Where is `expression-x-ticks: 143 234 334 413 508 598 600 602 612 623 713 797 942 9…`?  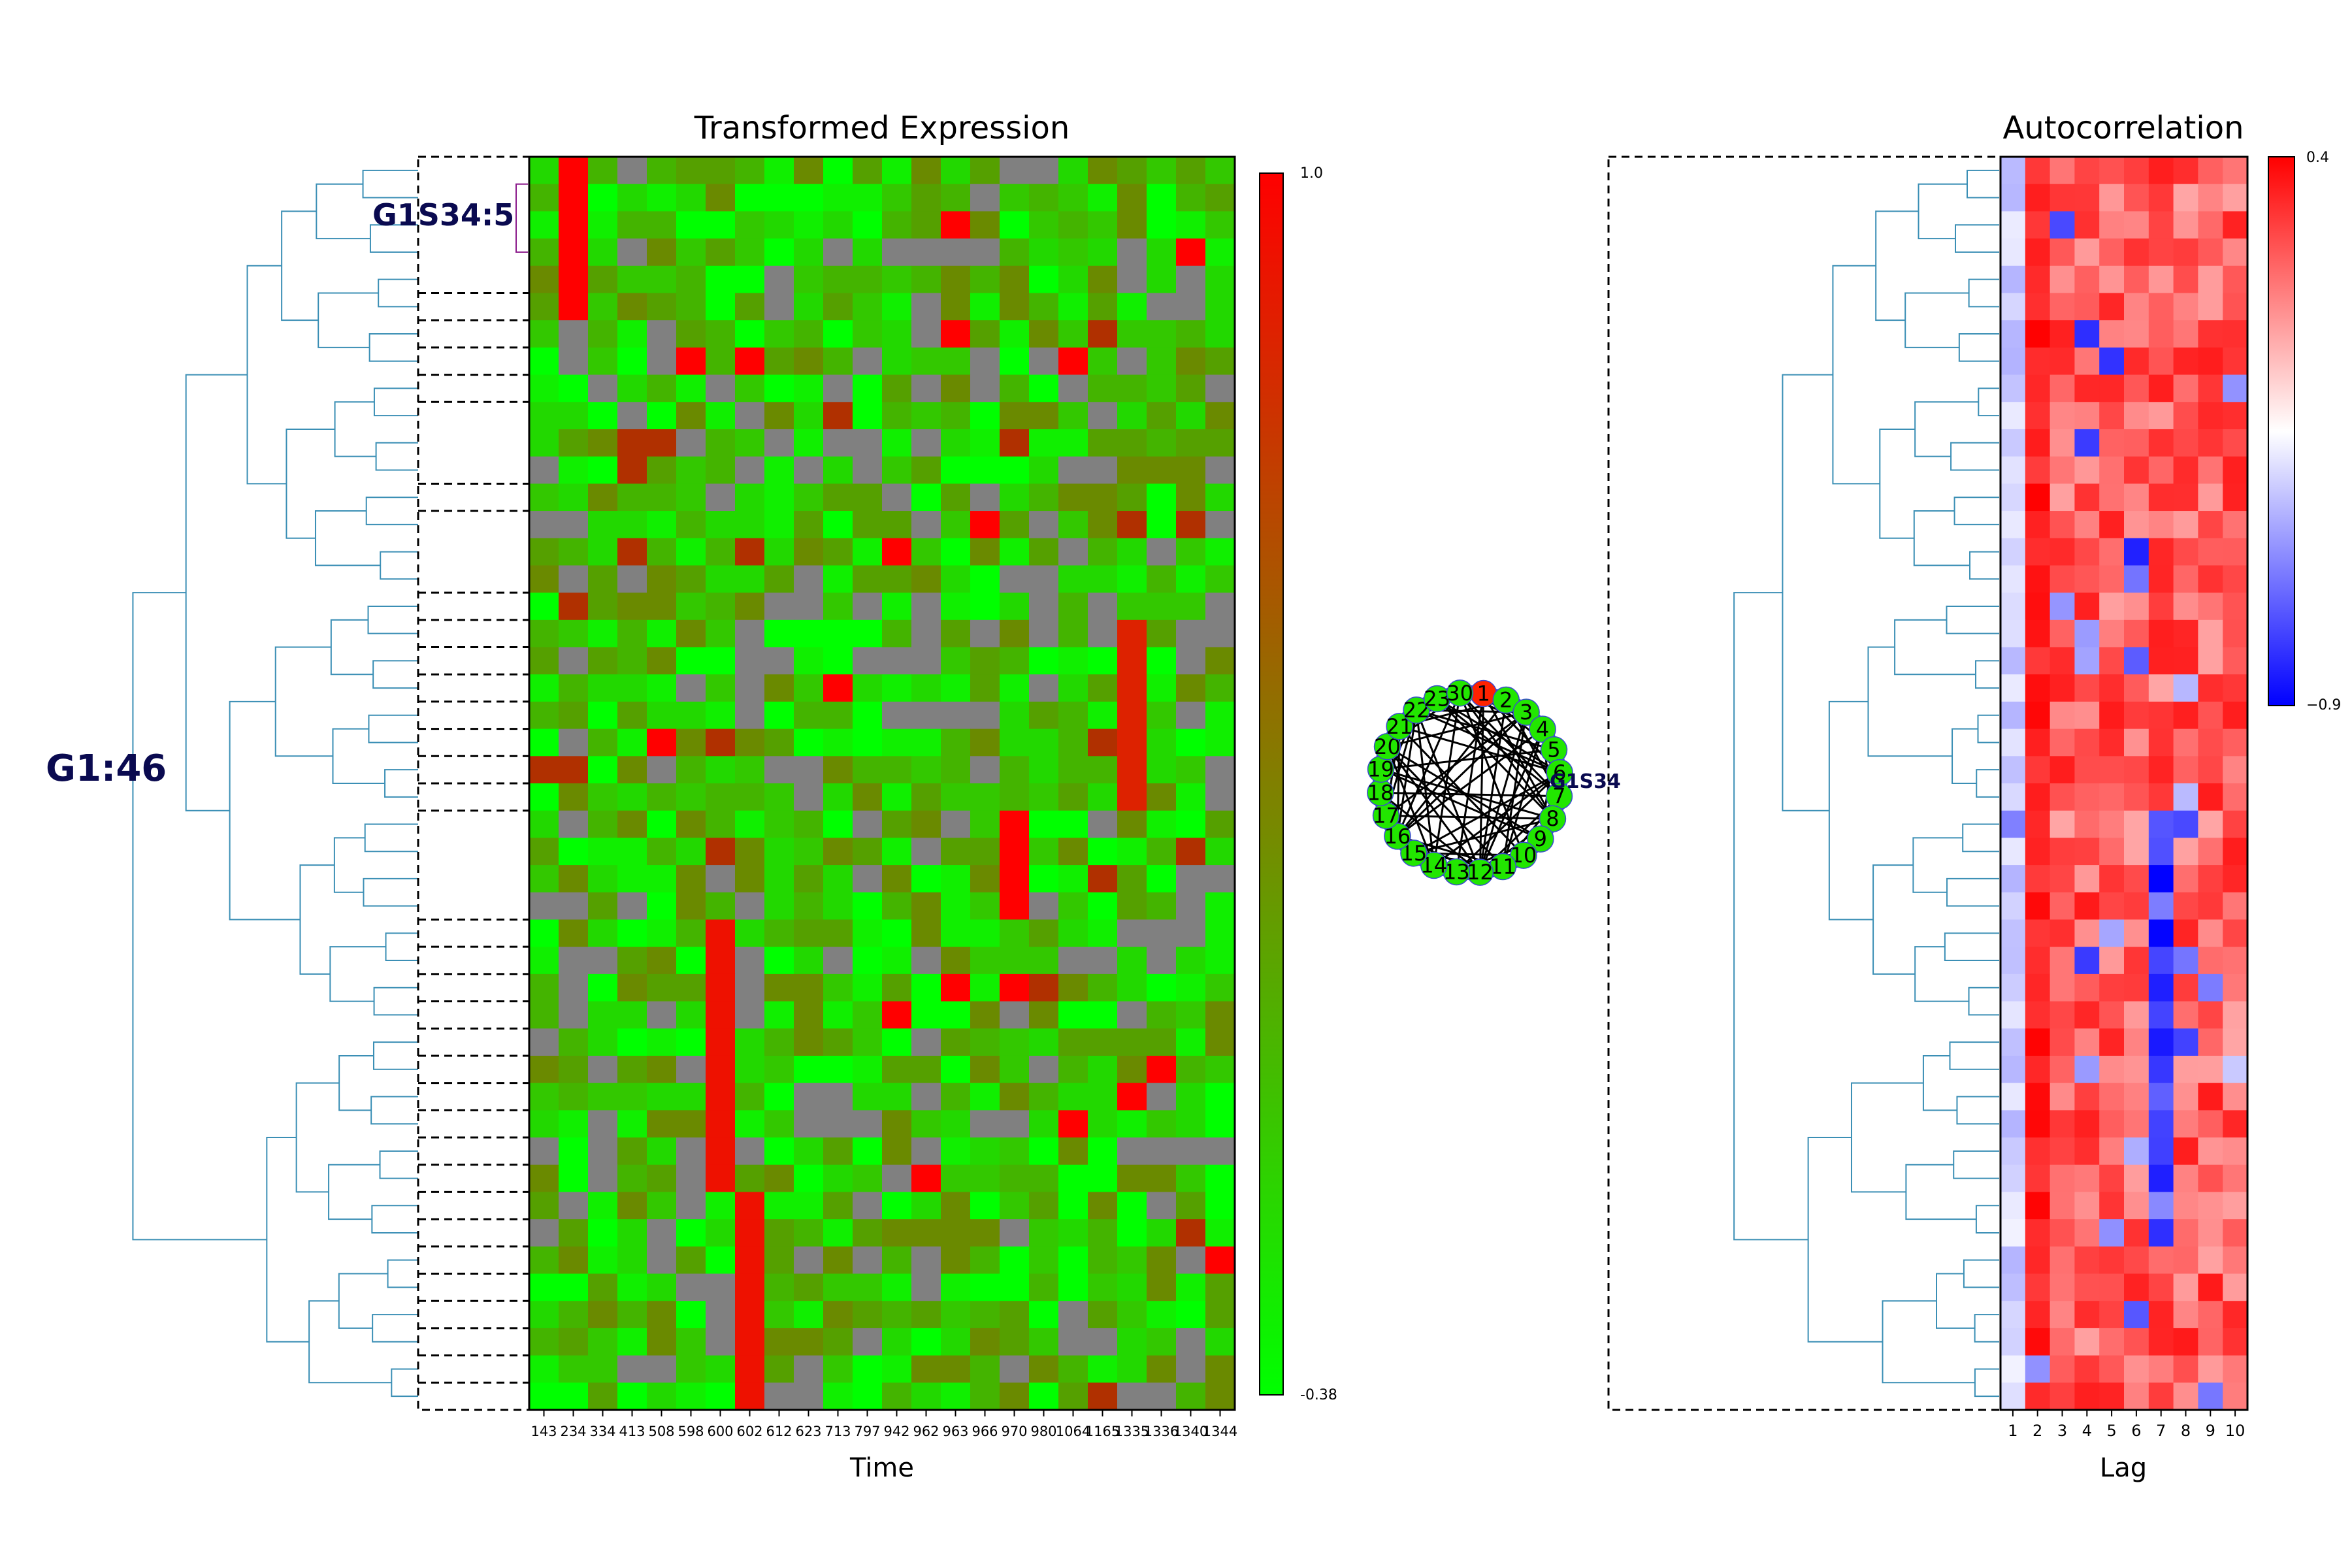
expression-x-ticks: 143 234 334 413 508 598 600 602 612 623 713 797 942 9… is located at coordinates (884, 1424).